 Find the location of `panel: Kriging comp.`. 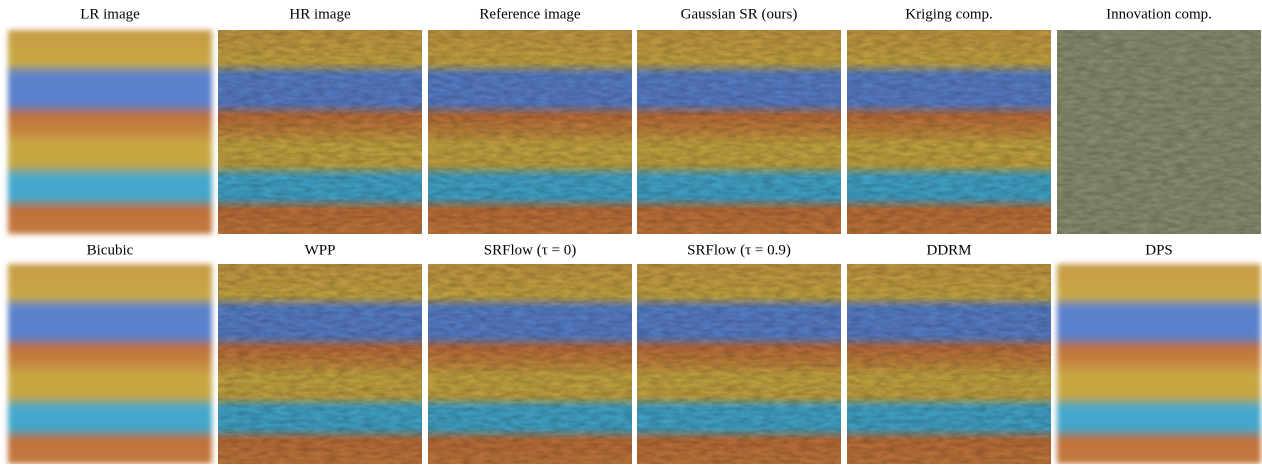

panel: Kriging comp. is located at coordinates (949, 120).